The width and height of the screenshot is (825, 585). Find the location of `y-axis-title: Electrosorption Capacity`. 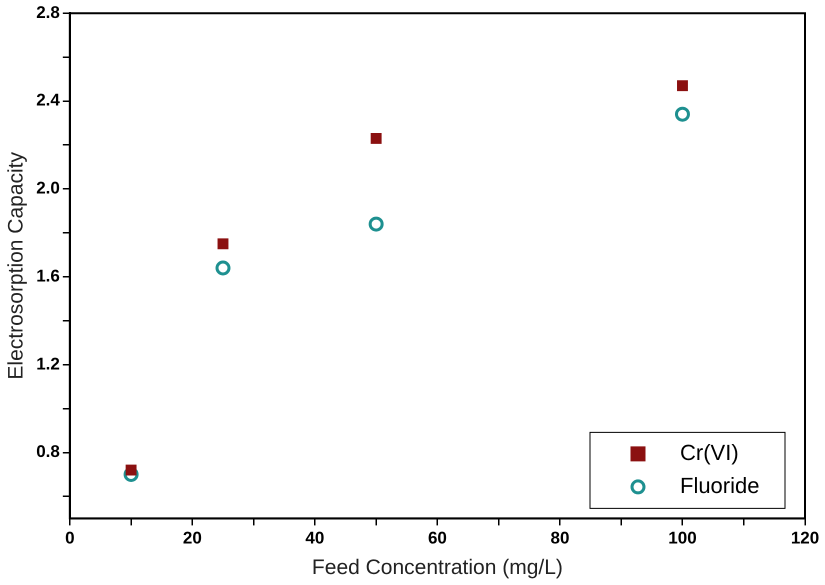

y-axis-title: Electrosorption Capacity is located at coordinates (16, 266).